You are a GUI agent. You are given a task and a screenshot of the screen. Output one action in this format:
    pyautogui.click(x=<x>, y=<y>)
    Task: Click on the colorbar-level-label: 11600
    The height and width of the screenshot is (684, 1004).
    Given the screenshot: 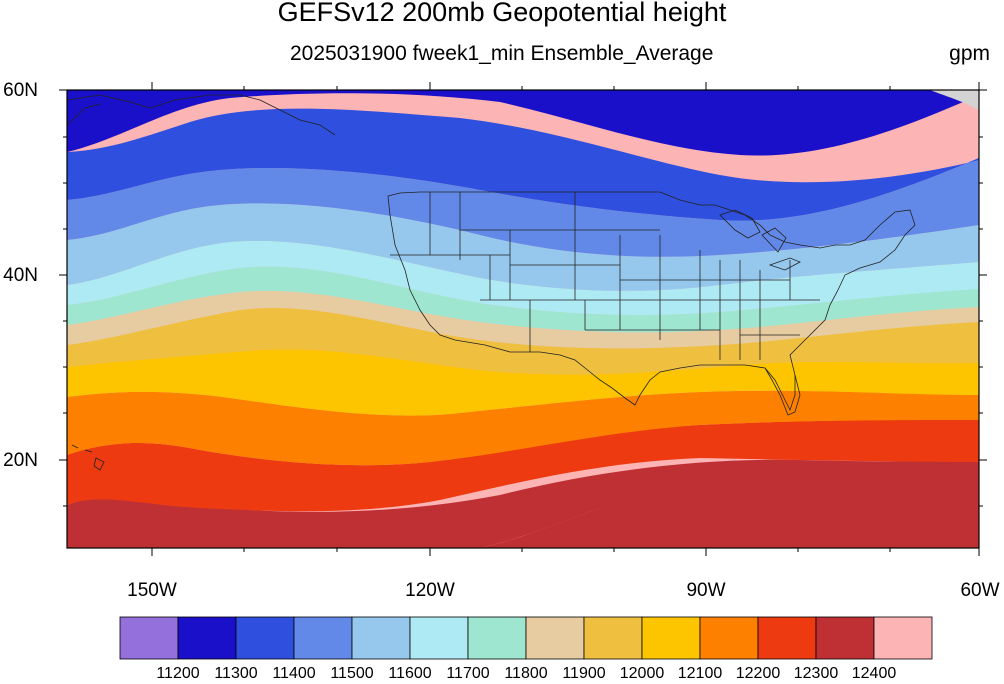 What is the action you would take?
    pyautogui.click(x=410, y=673)
    